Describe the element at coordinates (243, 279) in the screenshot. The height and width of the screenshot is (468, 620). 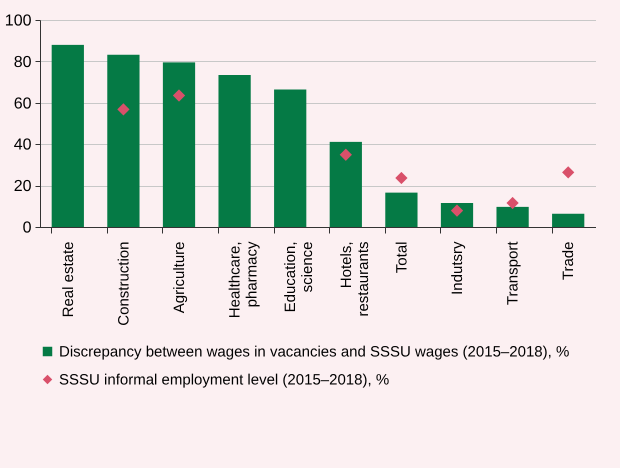
I see `x-tick-label: Healthcare, pharmacy` at that location.